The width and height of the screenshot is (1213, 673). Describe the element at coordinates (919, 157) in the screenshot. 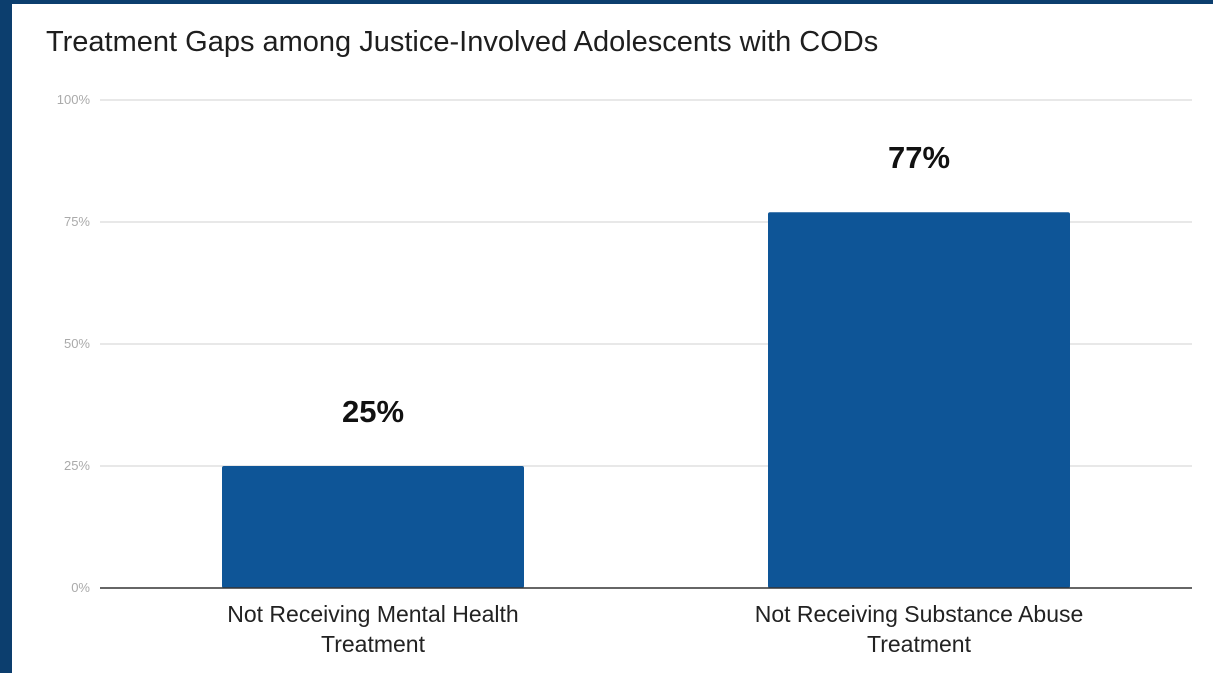

I see `data-label: 77%` at that location.